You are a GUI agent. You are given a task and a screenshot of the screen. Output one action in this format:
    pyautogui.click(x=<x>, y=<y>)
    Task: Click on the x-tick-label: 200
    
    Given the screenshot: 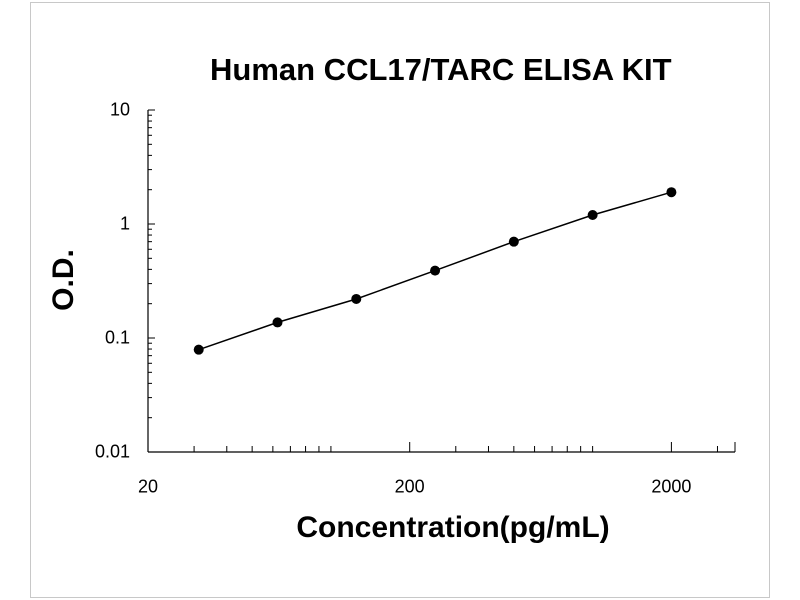 What is the action you would take?
    pyautogui.click(x=409, y=486)
    